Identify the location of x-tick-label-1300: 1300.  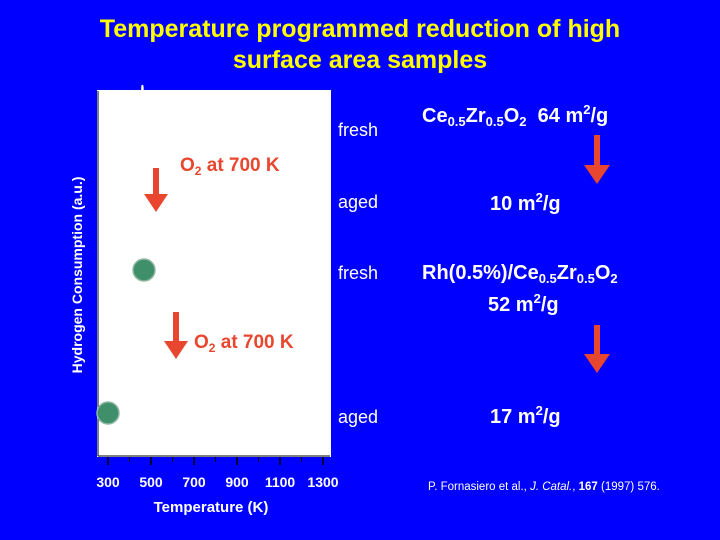
(322, 482).